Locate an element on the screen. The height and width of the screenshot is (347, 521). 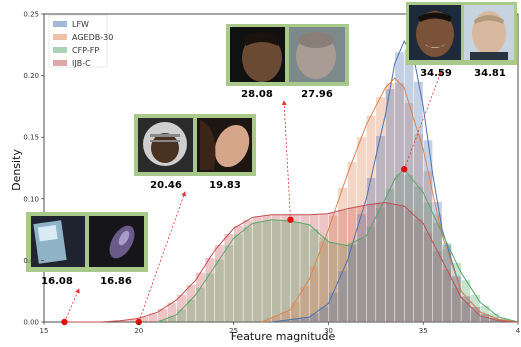
annotation-arrow is located at coordinates (162, 257).